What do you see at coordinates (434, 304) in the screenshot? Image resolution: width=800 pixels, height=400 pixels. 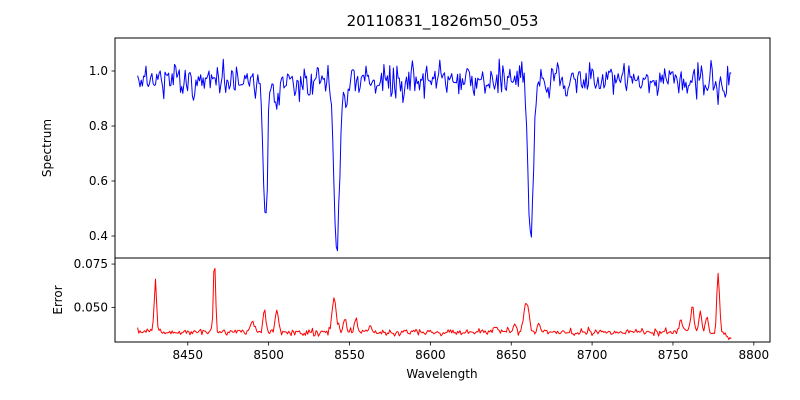 I see `error-line` at bounding box center [434, 304].